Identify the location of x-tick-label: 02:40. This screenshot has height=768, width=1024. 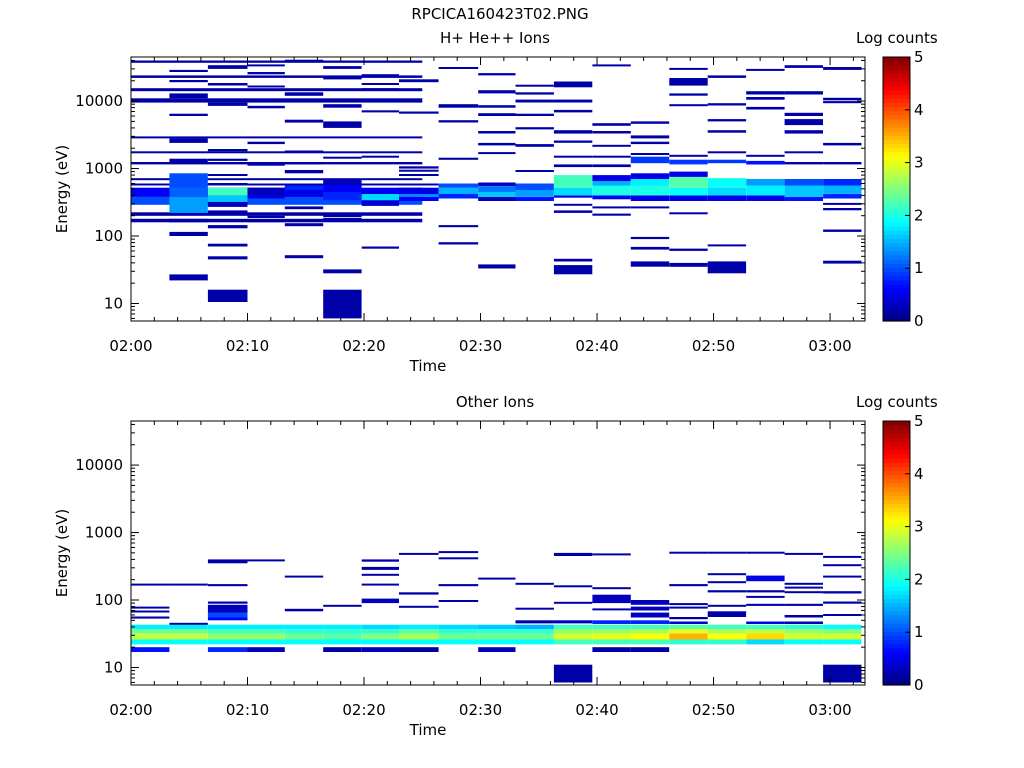
(596, 346).